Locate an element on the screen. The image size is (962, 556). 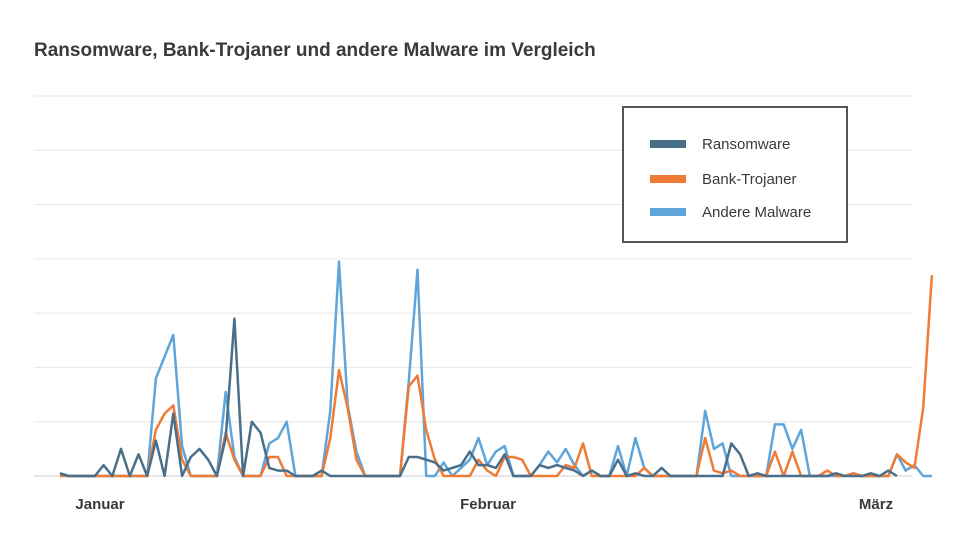
legend-swatch-andere-malware is located at coordinates (668, 212).